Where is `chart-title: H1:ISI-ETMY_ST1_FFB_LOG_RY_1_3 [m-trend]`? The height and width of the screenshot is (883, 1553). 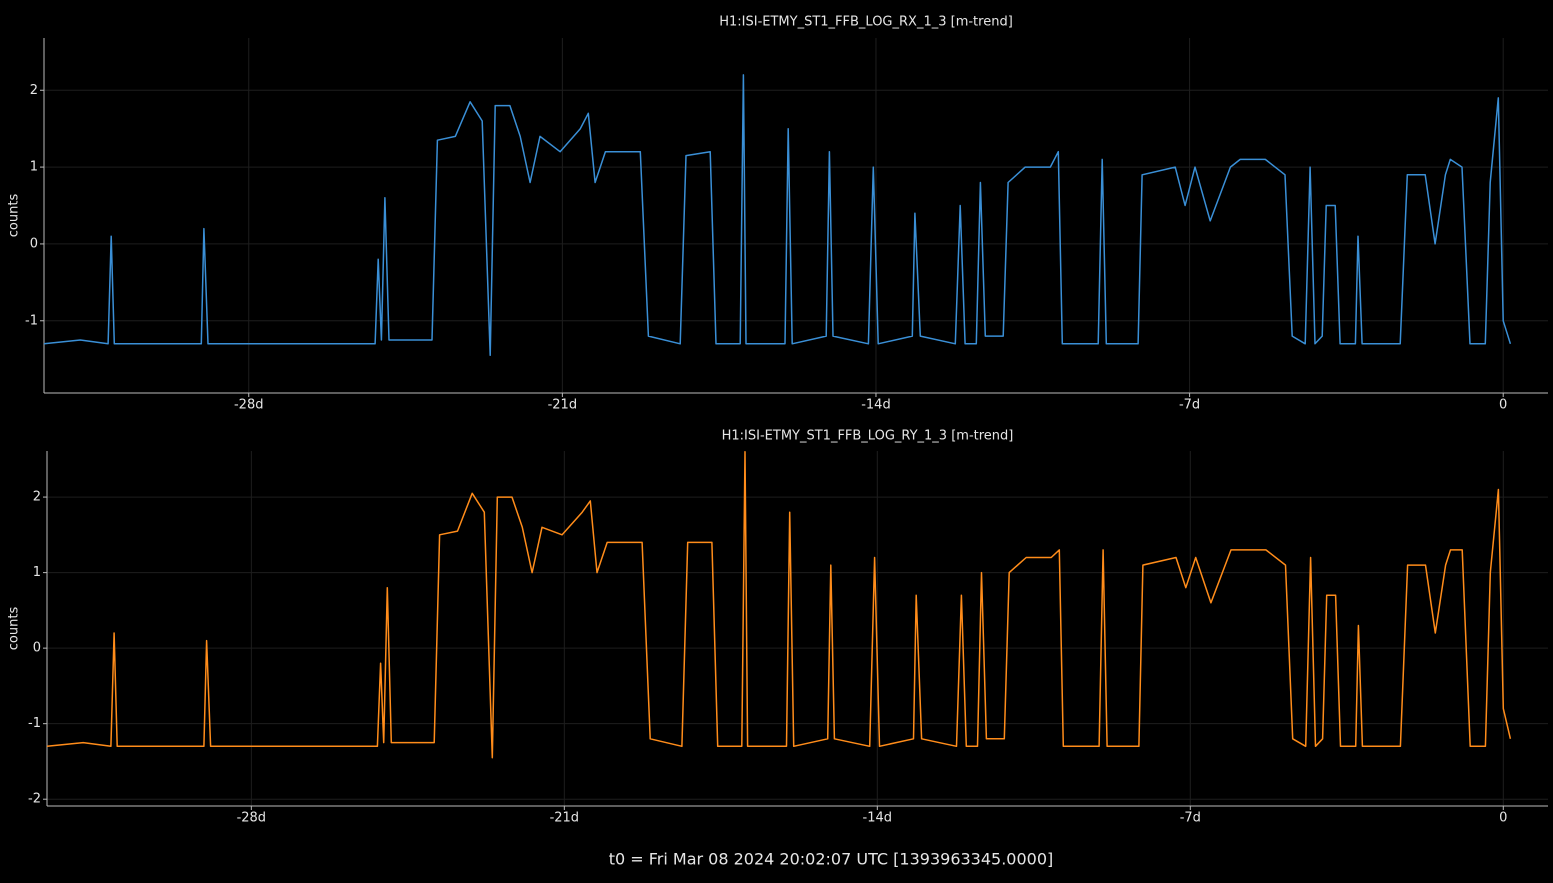
chart-title: H1:ISI-ETMY_ST1_FFB_LOG_RY_1_3 [m-trend] is located at coordinates (868, 436).